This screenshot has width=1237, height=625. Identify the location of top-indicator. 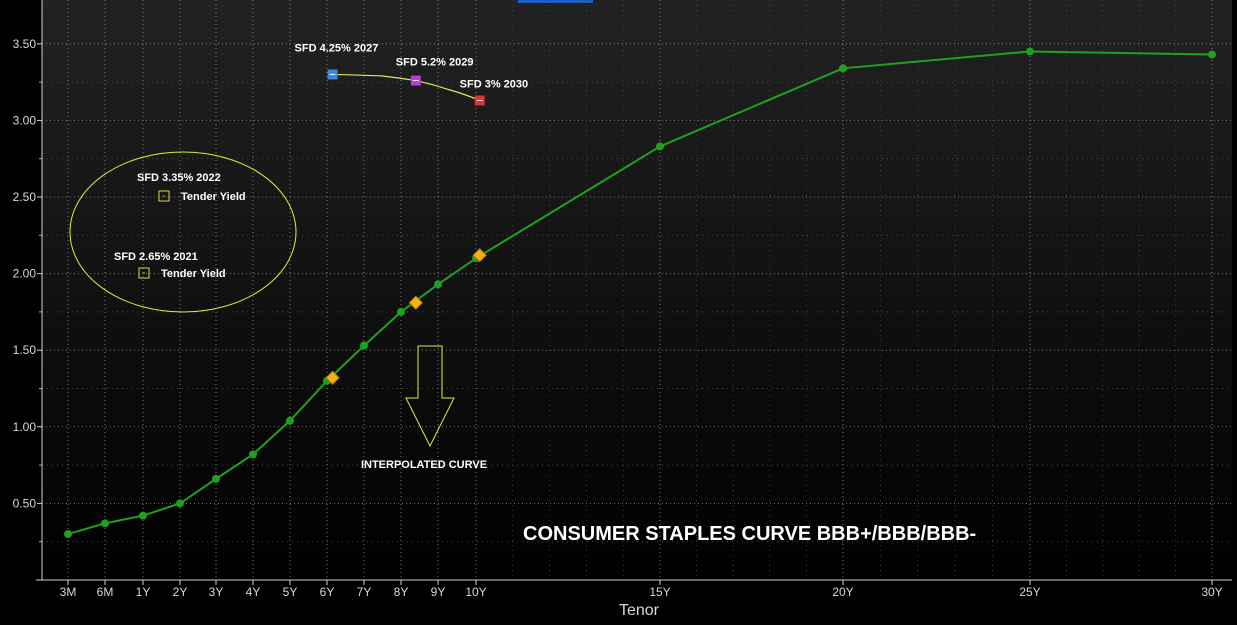
(555, 1).